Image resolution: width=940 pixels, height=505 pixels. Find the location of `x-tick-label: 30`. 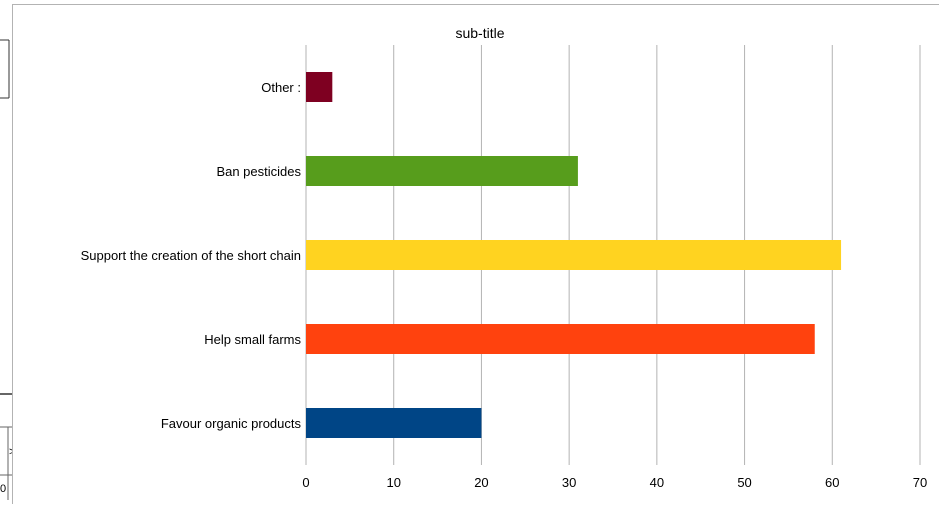

x-tick-label: 30 is located at coordinates (569, 482).